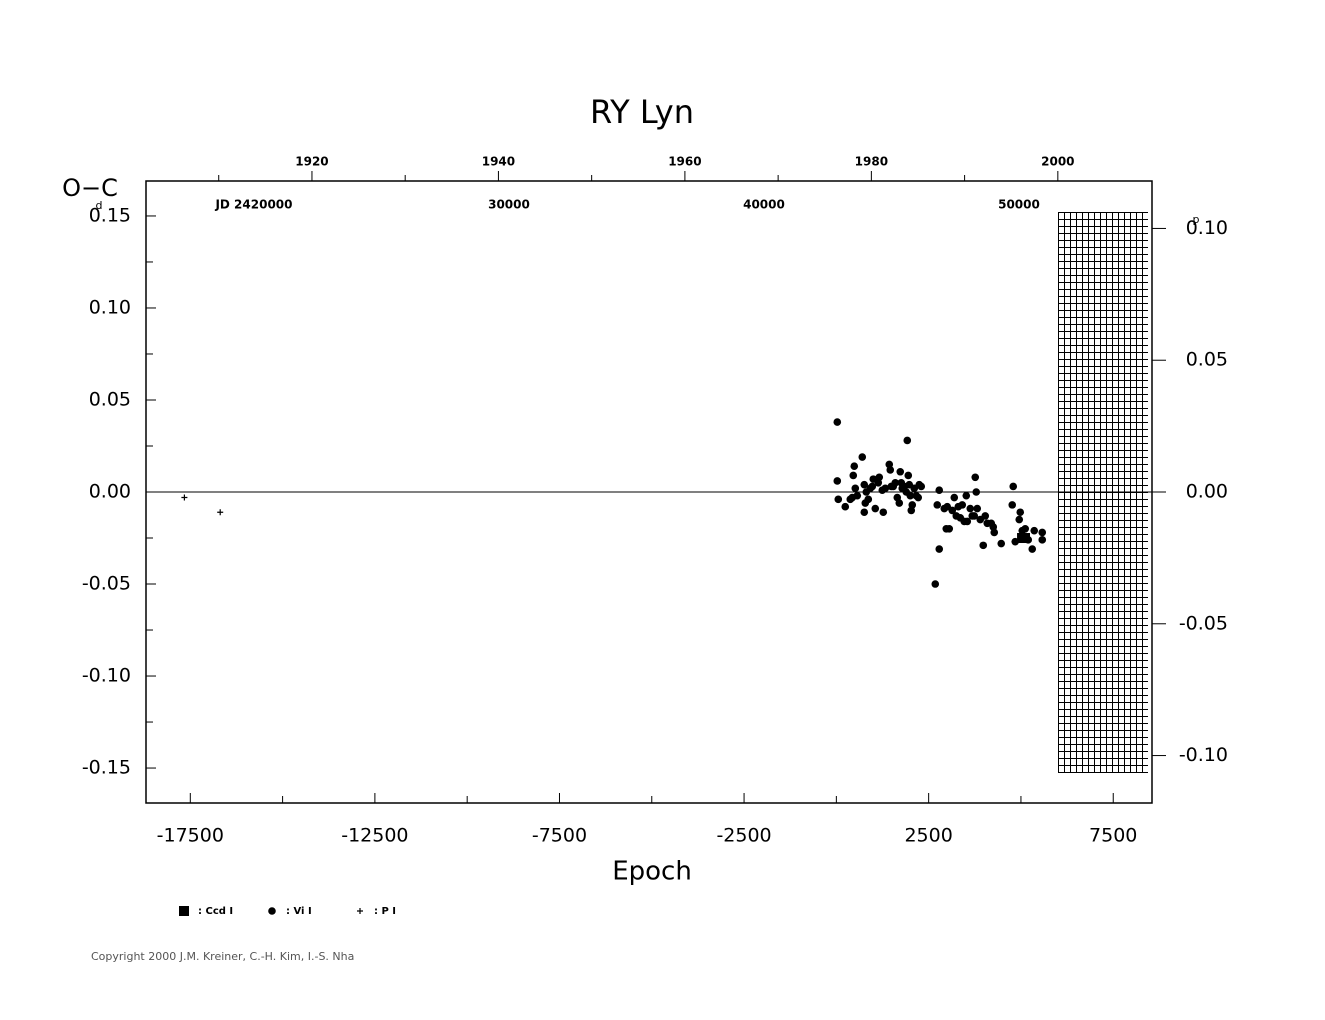 Image resolution: width=1325 pixels, height=1020 pixels. Describe the element at coordinates (871, 162) in the screenshot. I see `top-year-label: 1980` at that location.